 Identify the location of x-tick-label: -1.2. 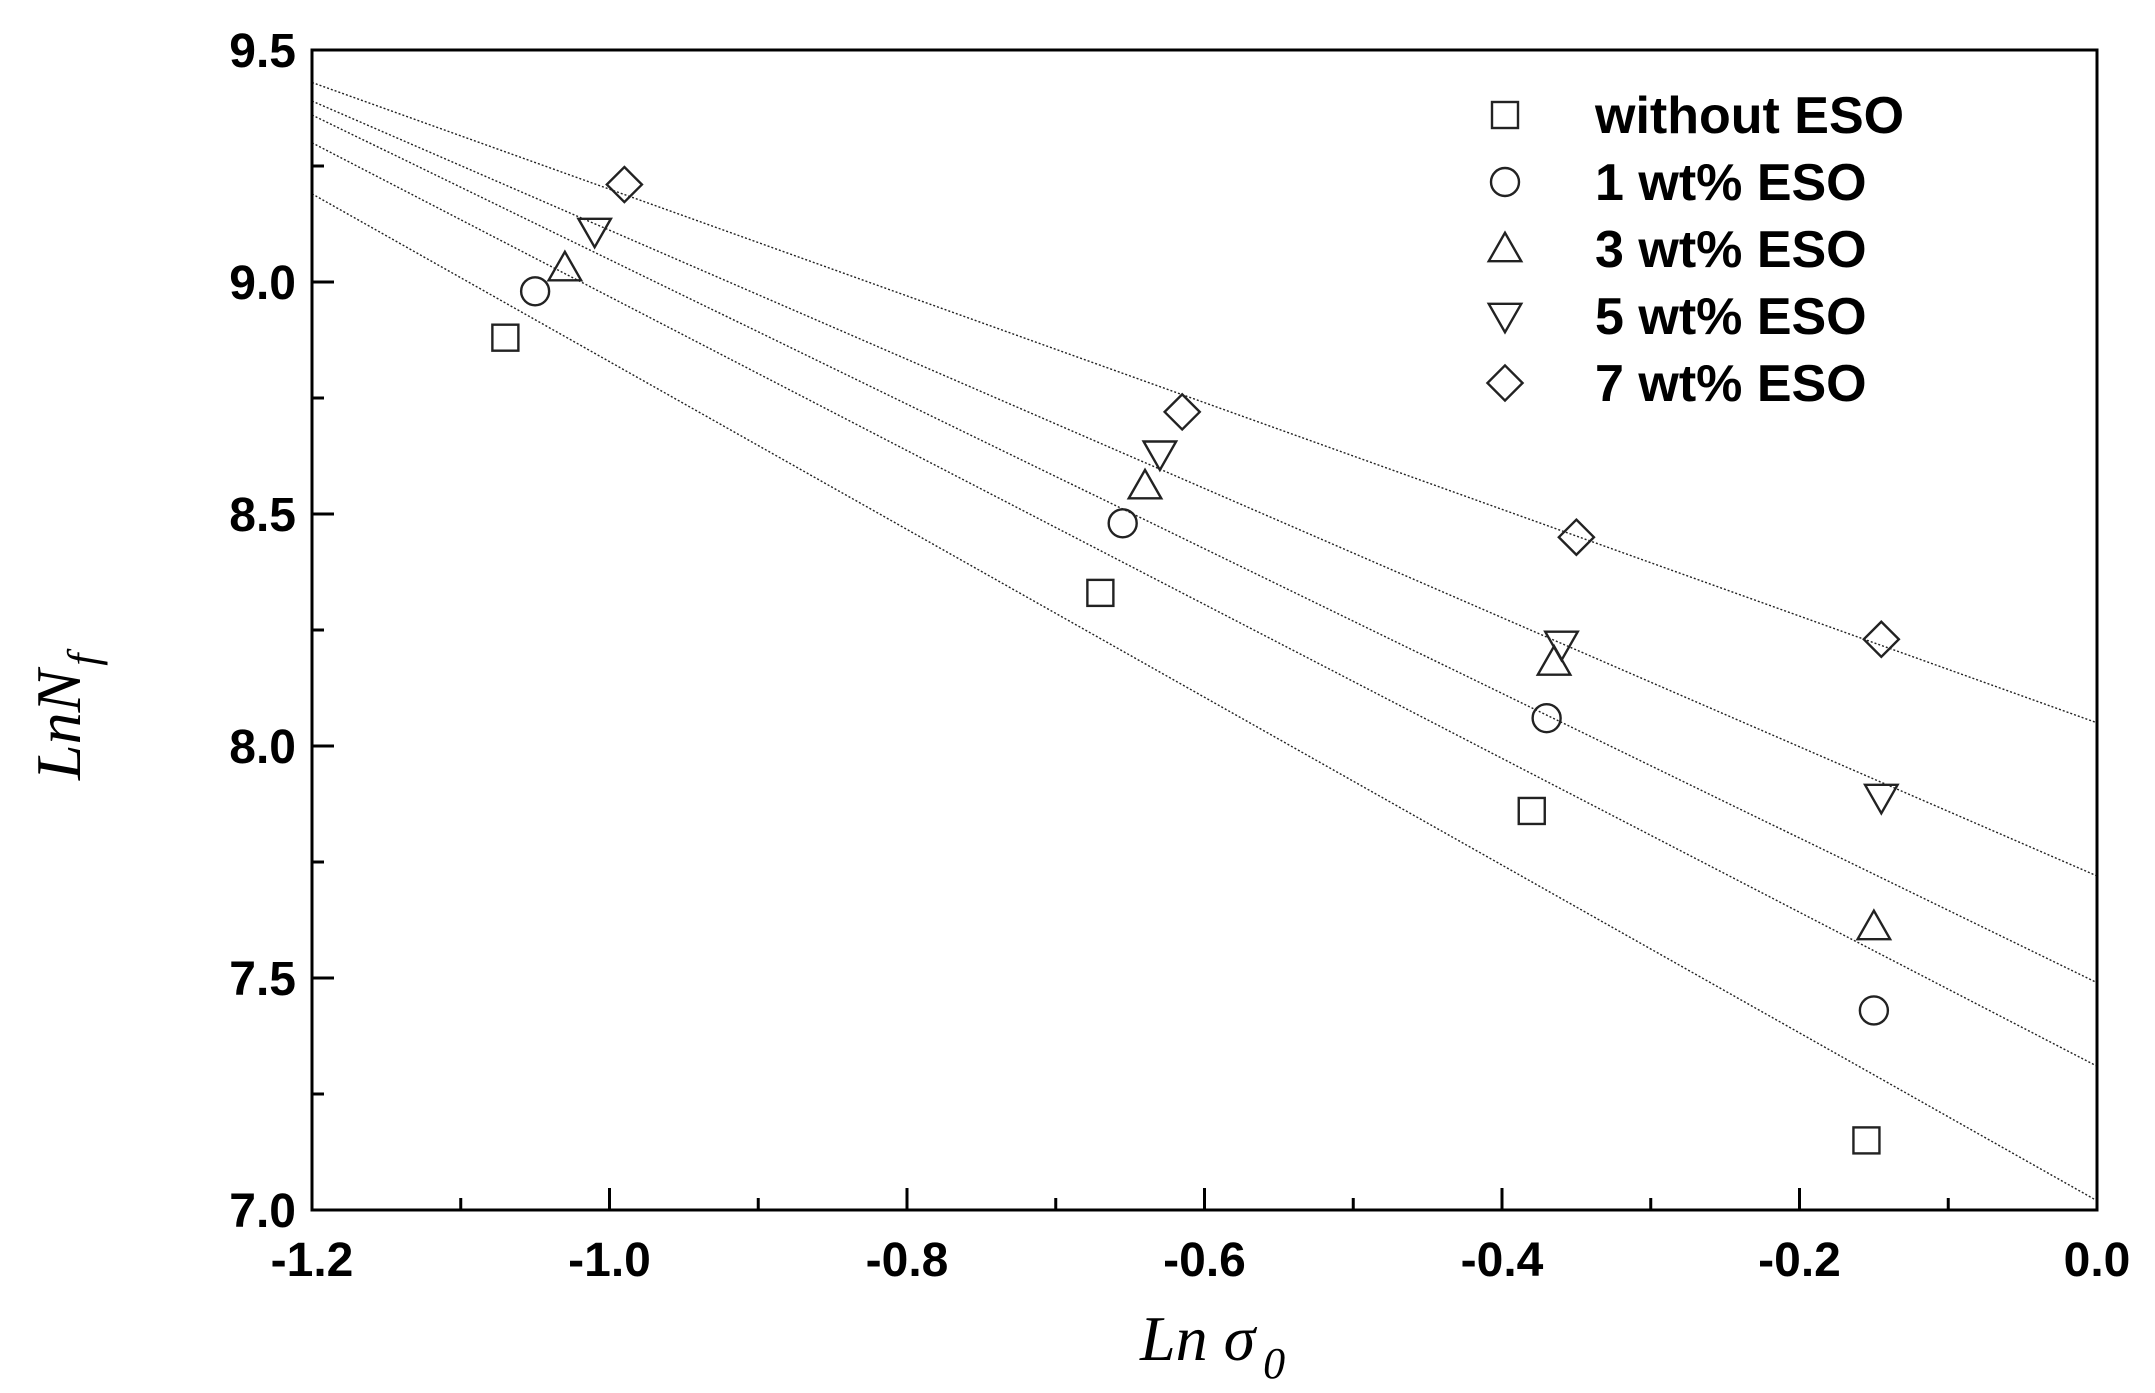
(312, 1260).